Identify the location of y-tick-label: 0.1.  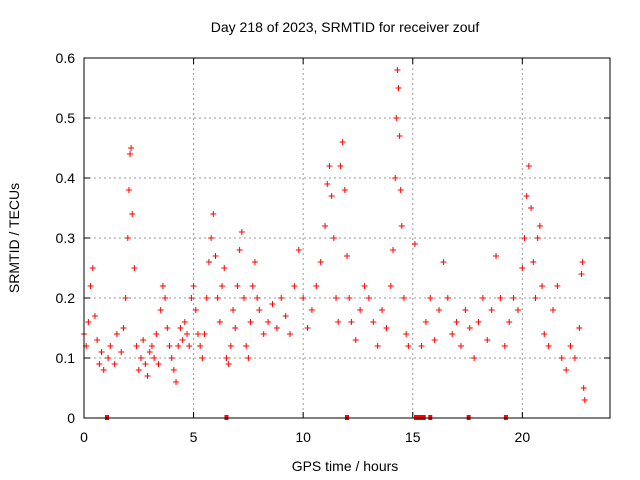
(66, 358).